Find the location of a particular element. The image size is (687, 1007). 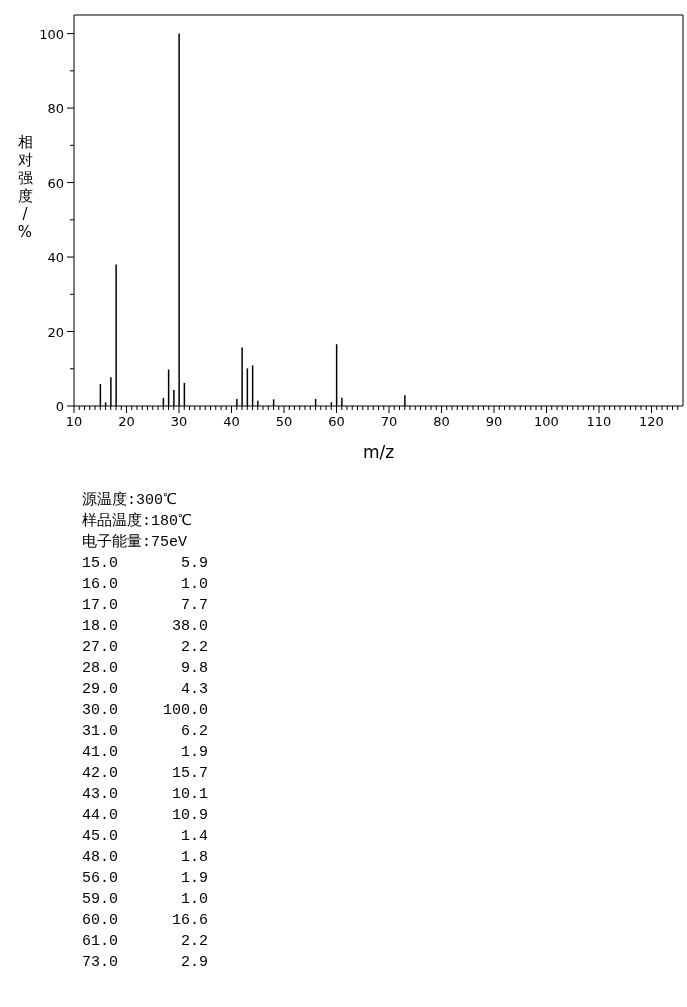

y-tick-label: 0 is located at coordinates (59, 406).